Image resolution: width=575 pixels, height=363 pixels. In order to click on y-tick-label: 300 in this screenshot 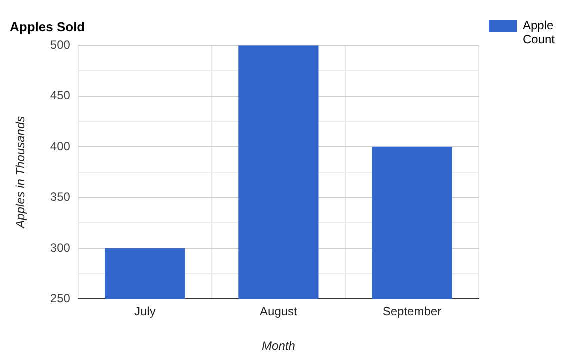, I will do `click(60, 247)`.